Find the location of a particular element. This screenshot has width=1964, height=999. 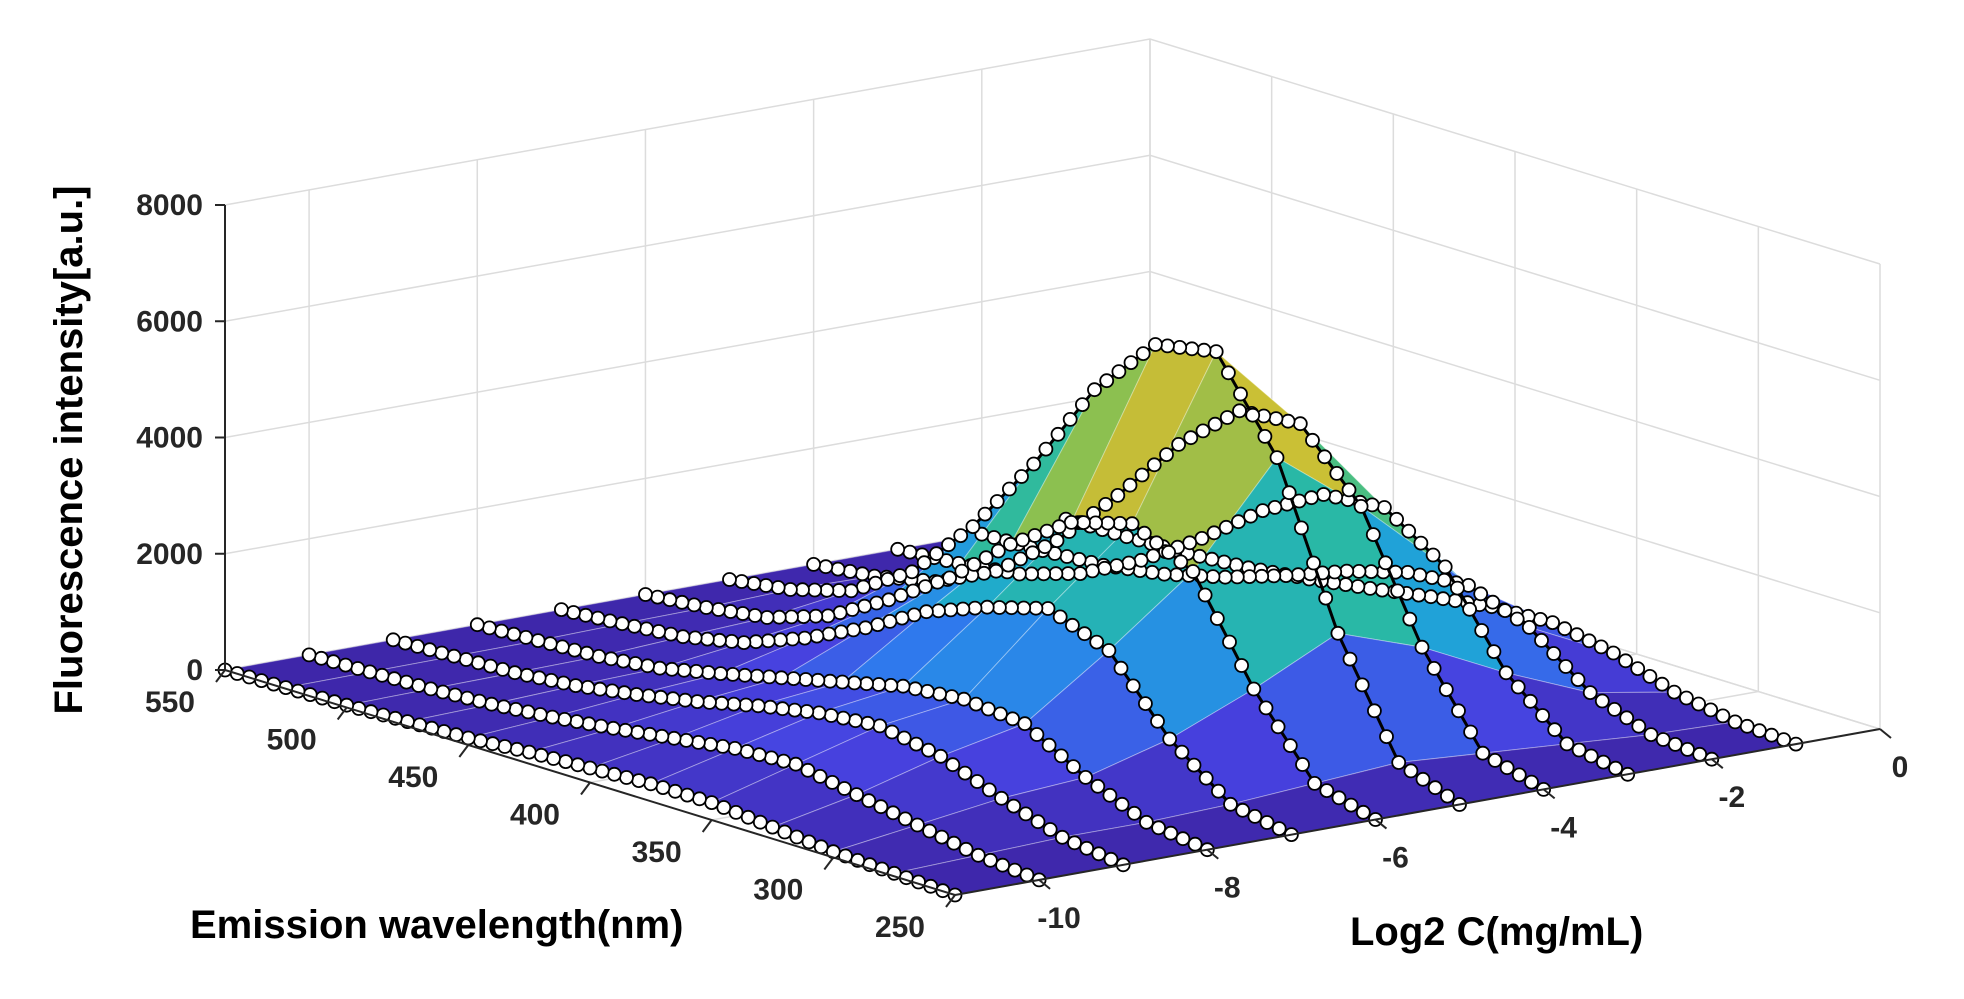

z-tick-label: 2000 is located at coordinates (169, 554).